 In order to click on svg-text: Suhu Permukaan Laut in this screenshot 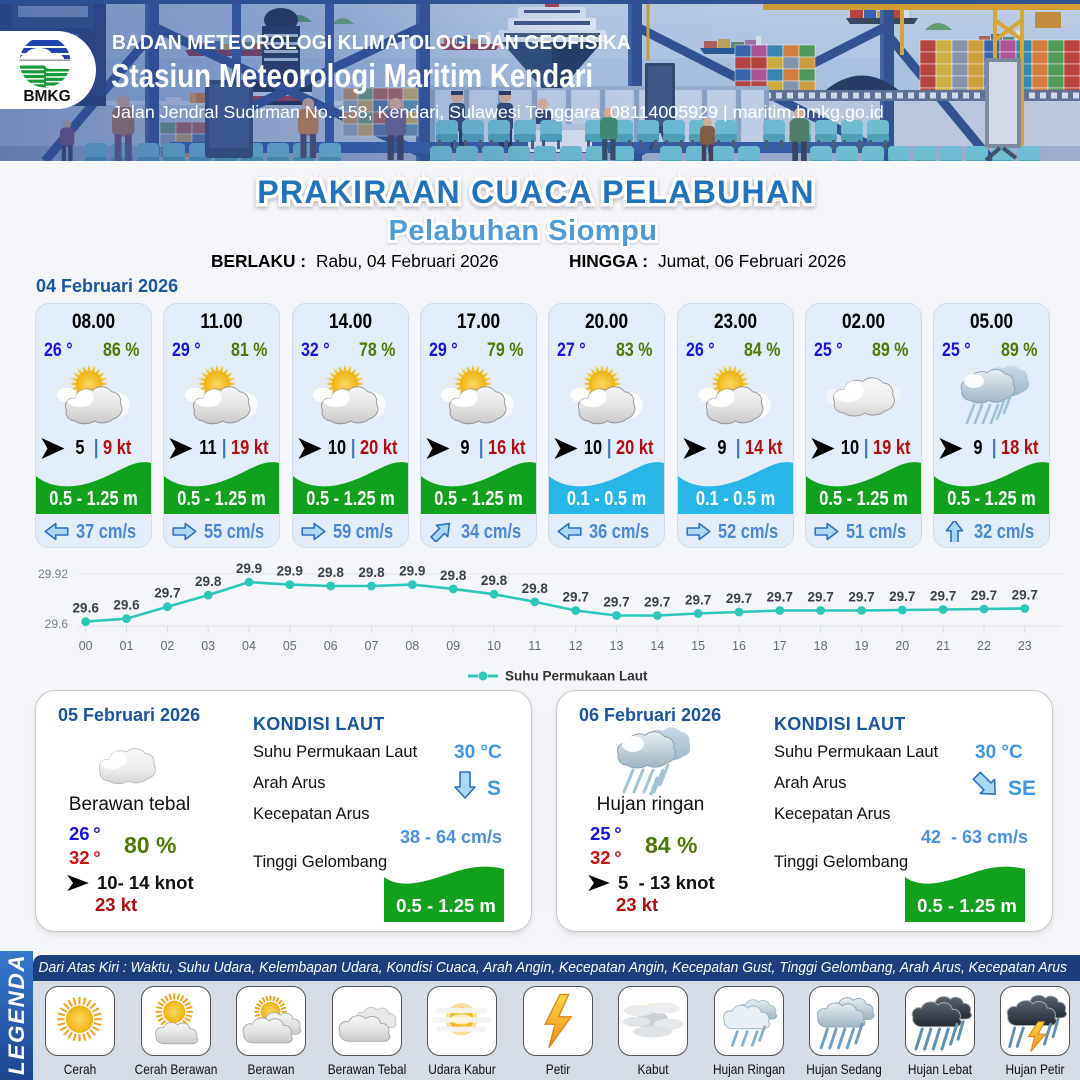, I will do `click(576, 676)`.